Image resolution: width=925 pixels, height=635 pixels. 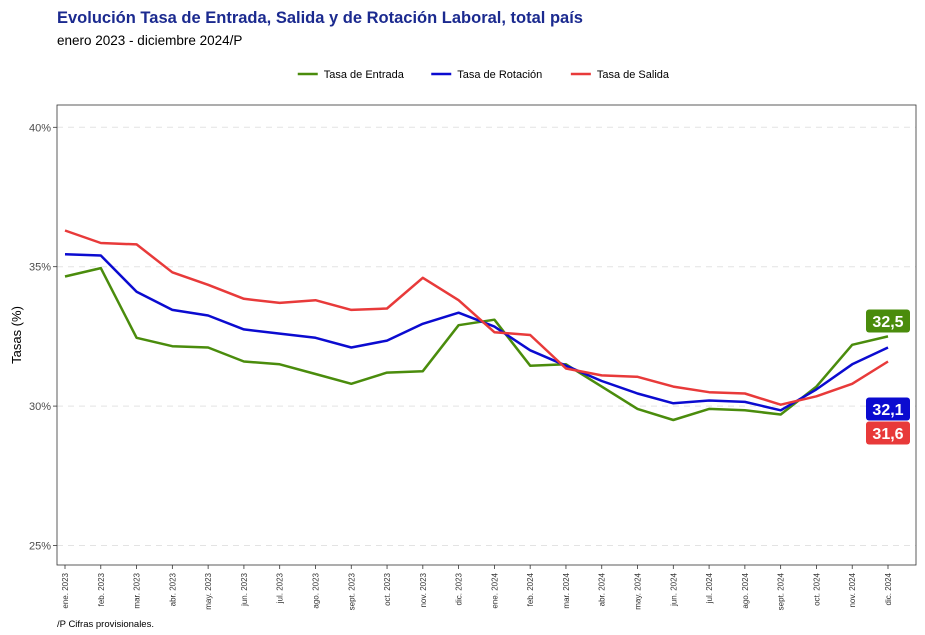 What do you see at coordinates (494, 590) in the screenshot?
I see `x-tick-label: ene. 2024` at bounding box center [494, 590].